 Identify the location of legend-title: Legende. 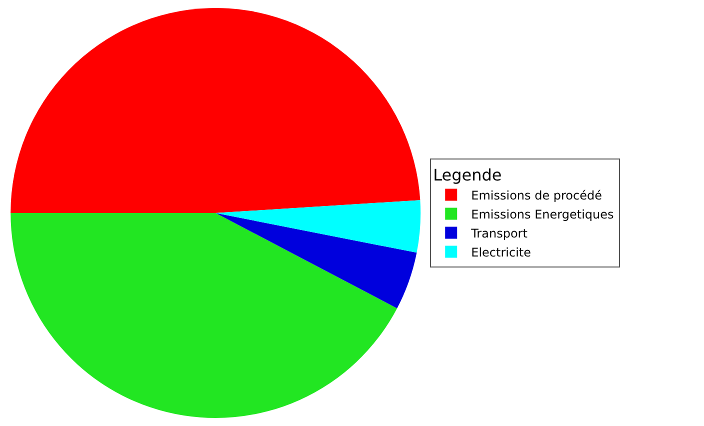
(467, 174).